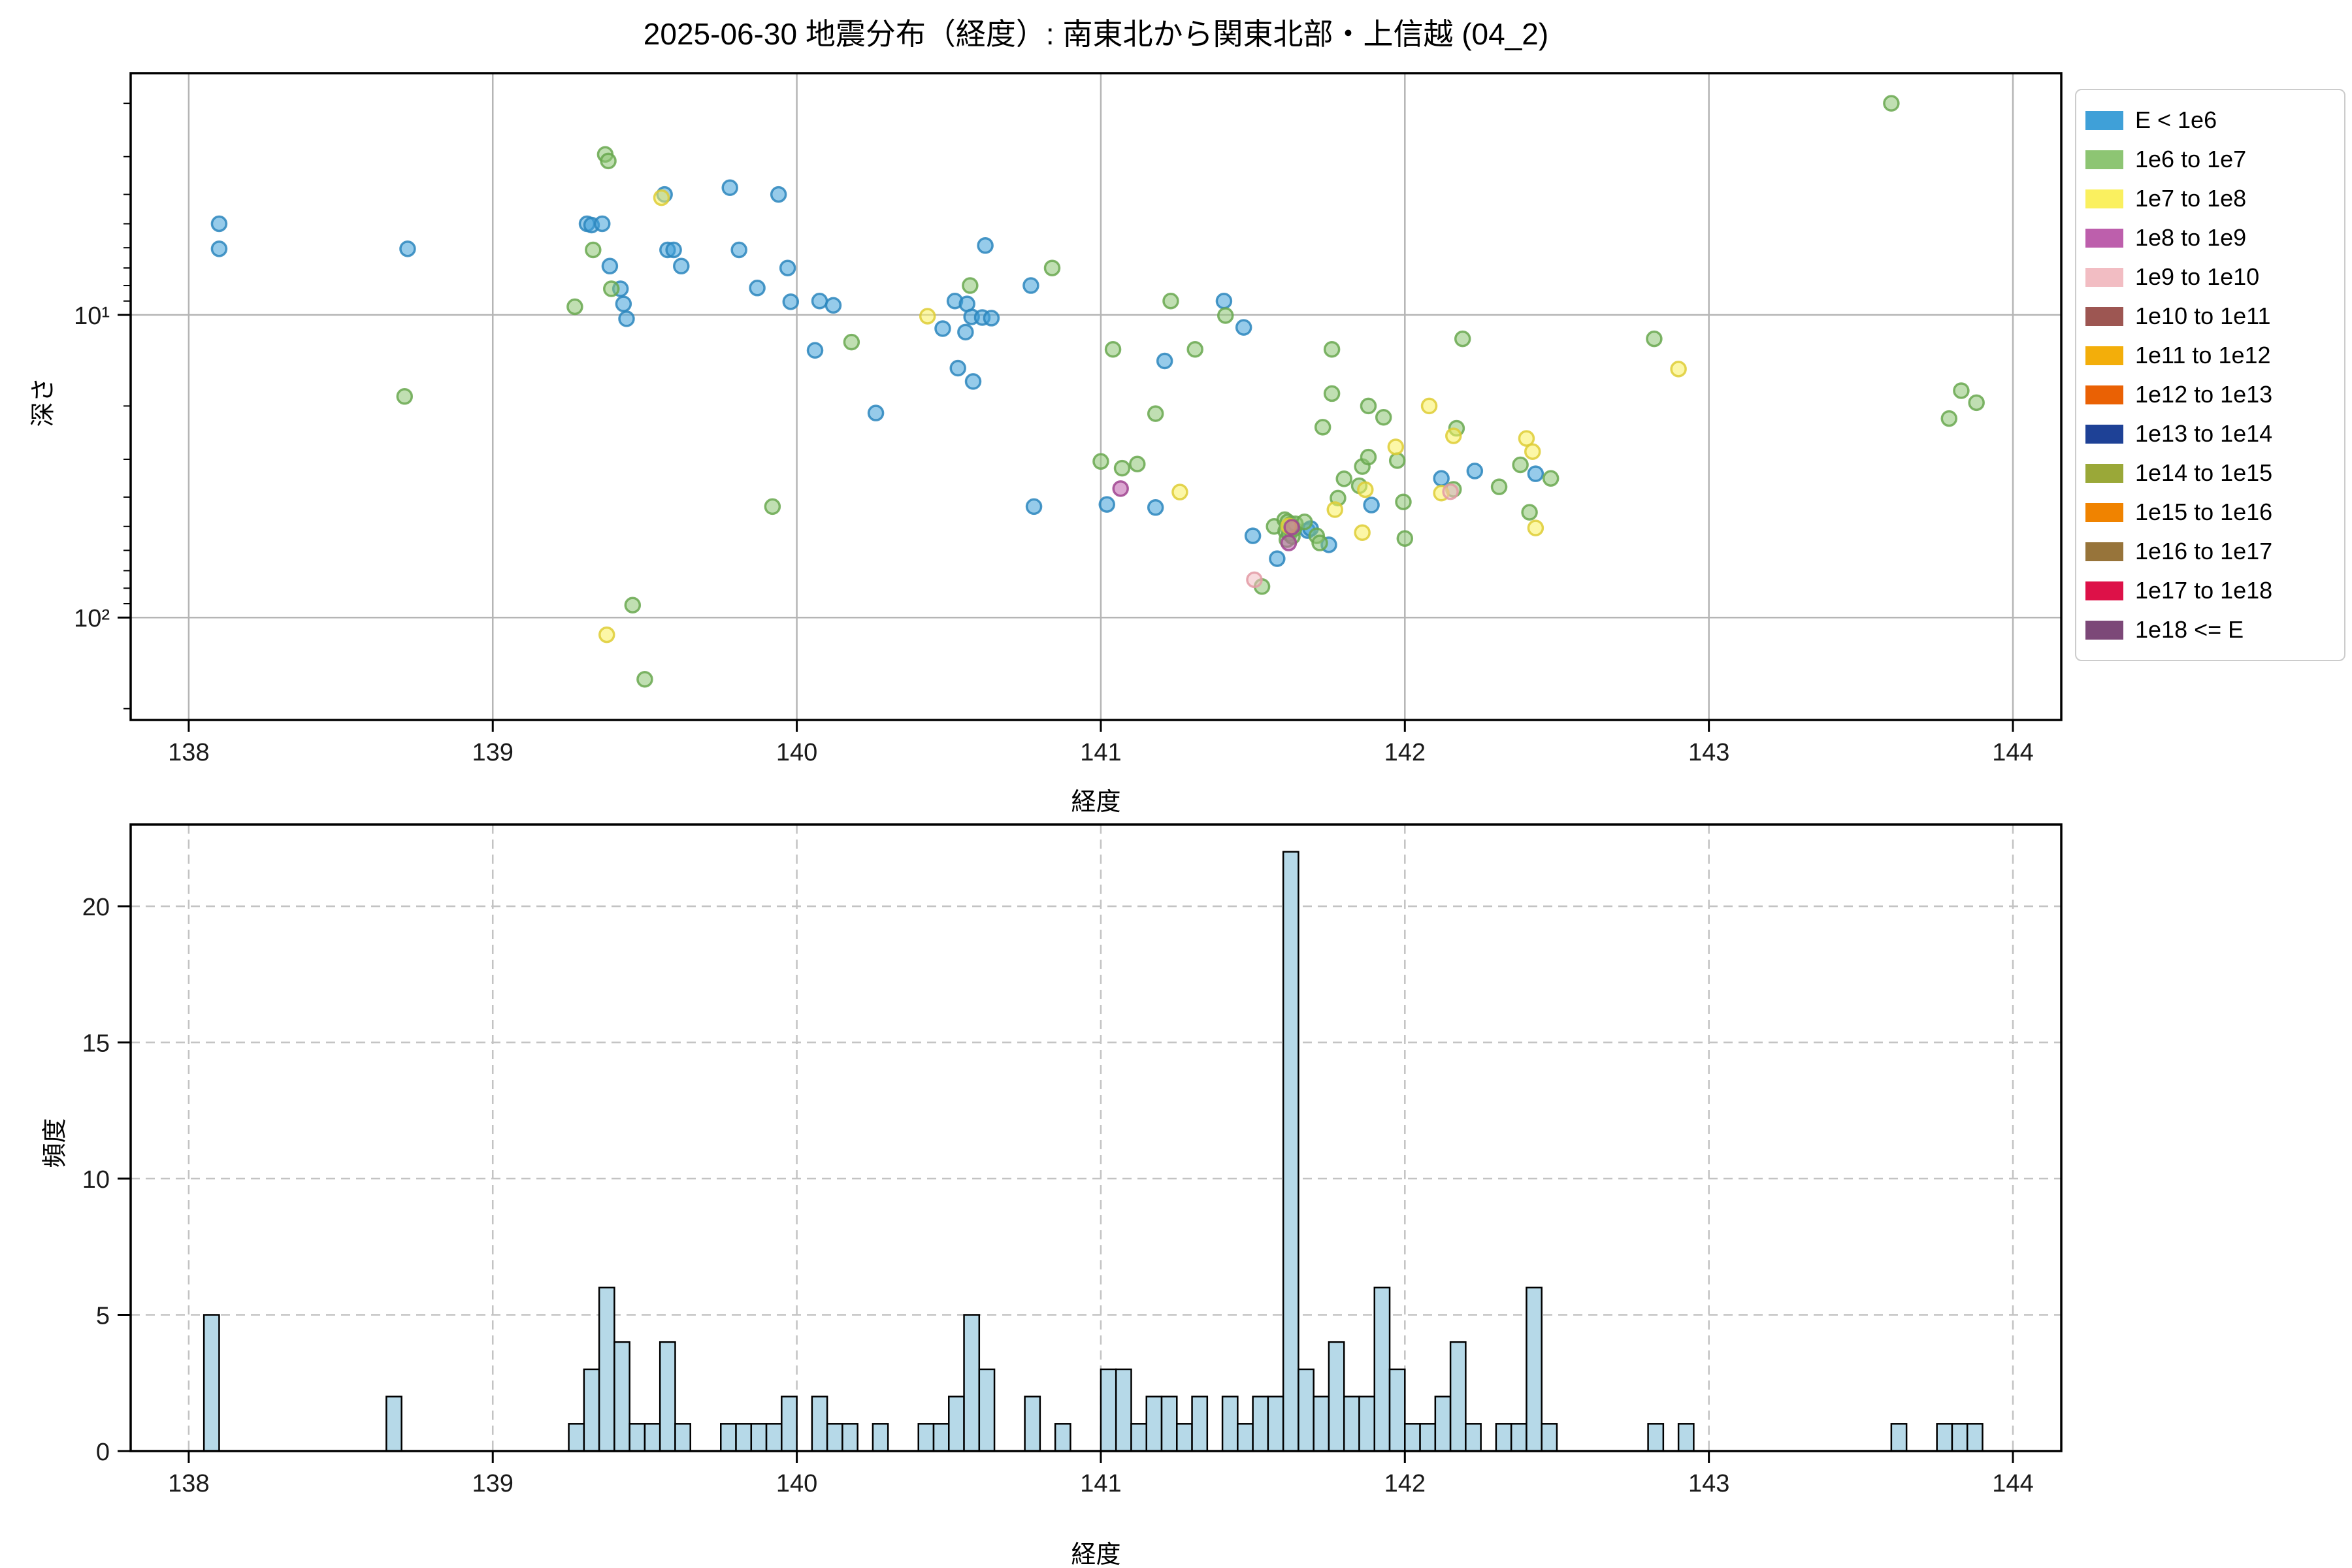  What do you see at coordinates (96, 1044) in the screenshot?
I see `bottom-ytick-label: 15` at bounding box center [96, 1044].